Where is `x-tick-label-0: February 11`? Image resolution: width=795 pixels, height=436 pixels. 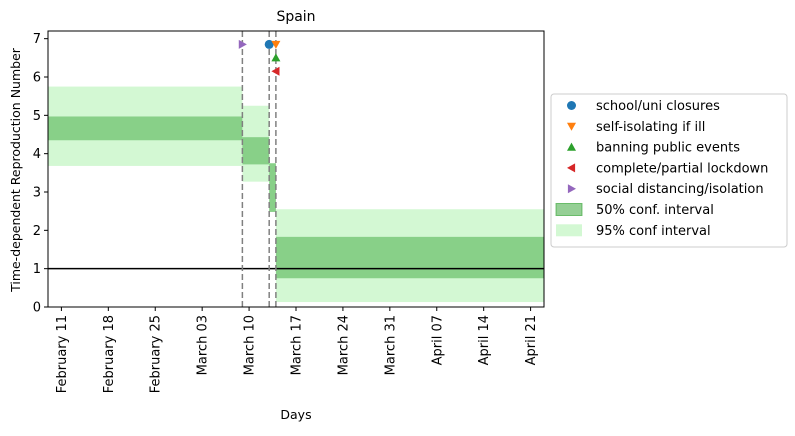
x-tick-label-0: February 11 is located at coordinates (62, 354).